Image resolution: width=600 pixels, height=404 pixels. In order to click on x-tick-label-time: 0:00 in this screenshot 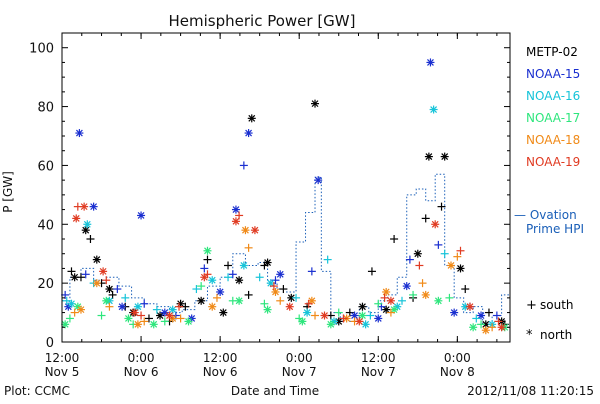, I will do `click(299, 358)`.